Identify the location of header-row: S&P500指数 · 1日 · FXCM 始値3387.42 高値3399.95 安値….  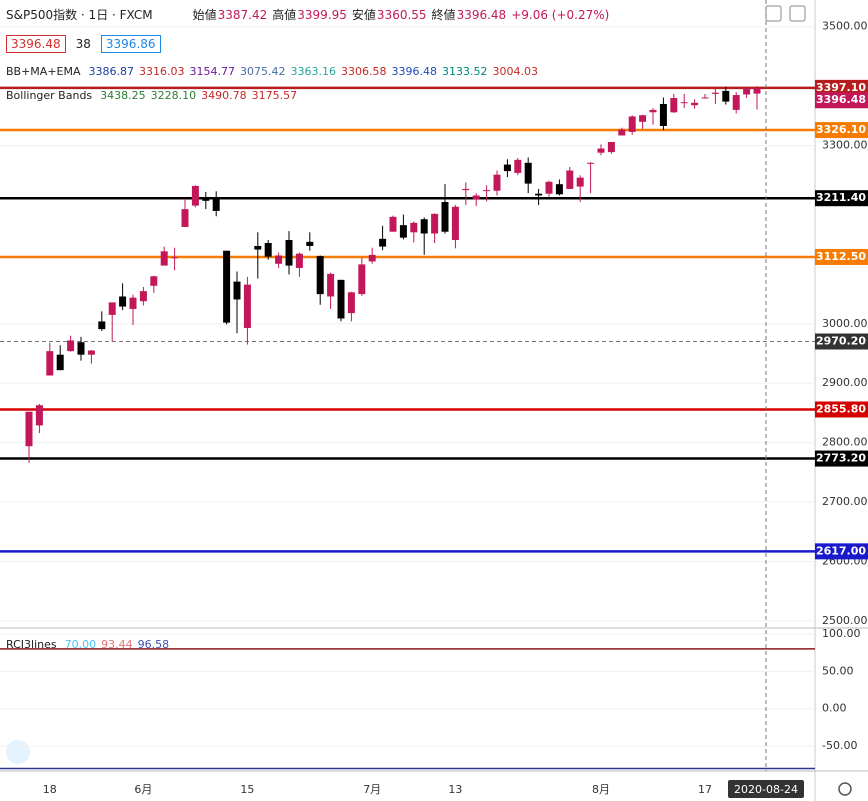
(310, 14).